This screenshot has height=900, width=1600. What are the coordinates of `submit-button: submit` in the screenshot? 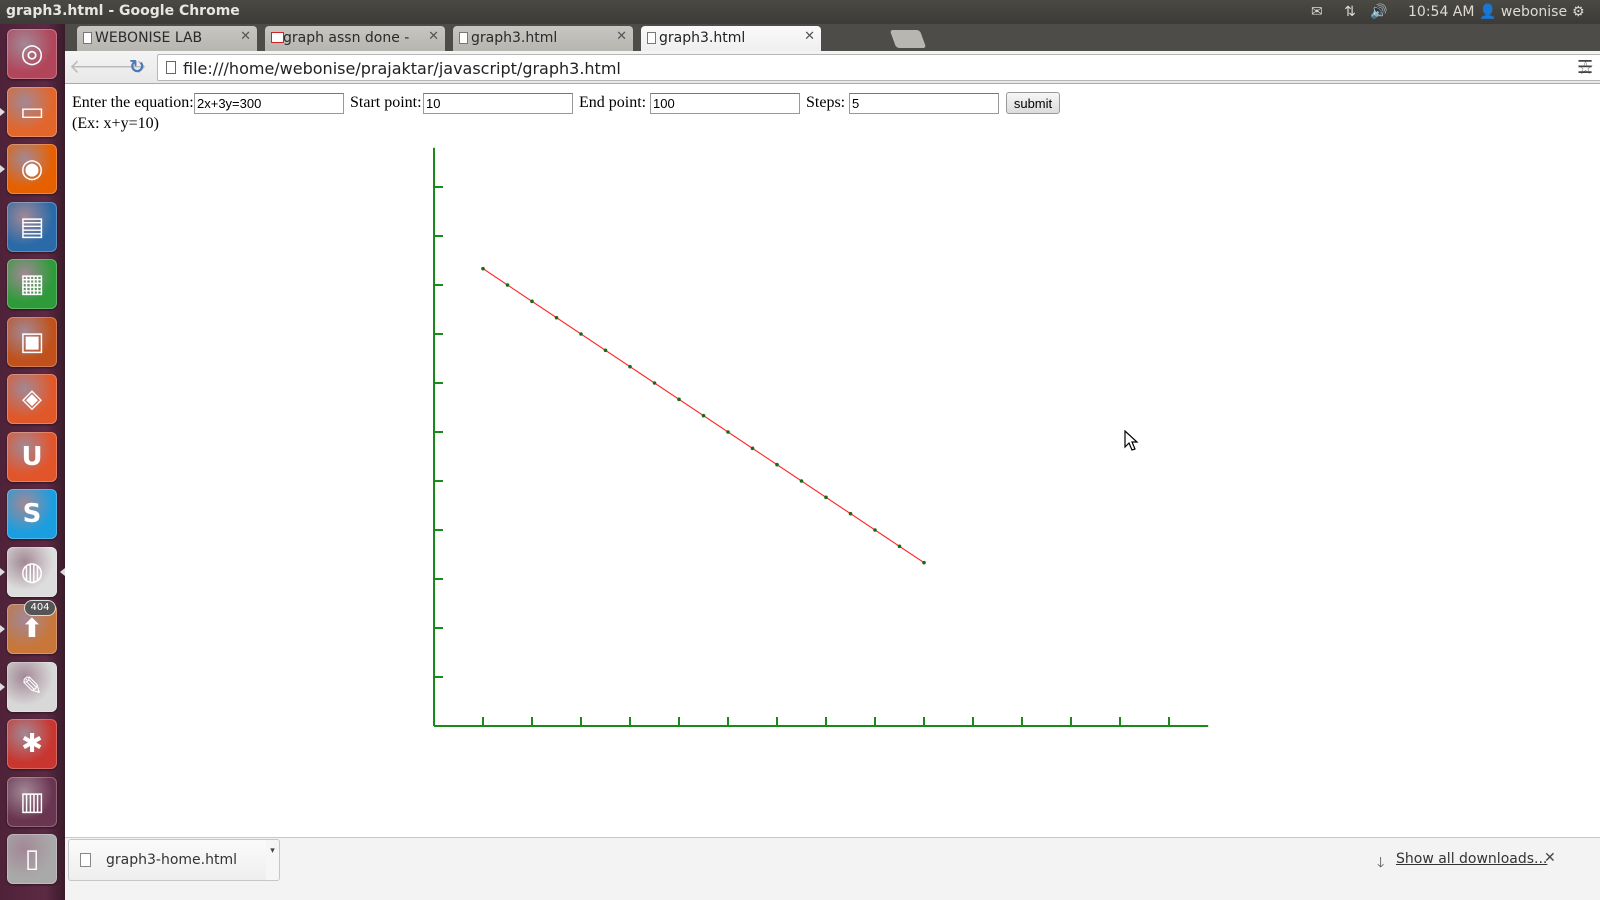 It's located at (1033, 103).